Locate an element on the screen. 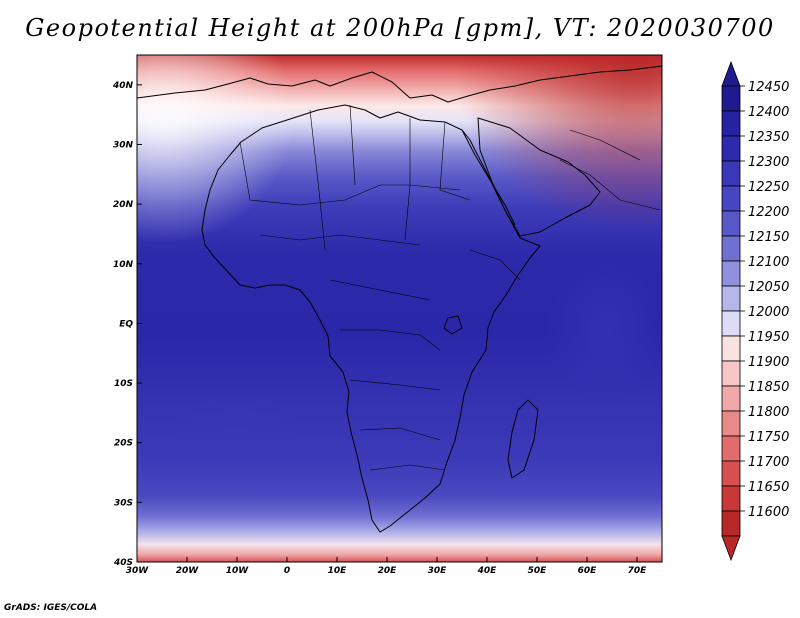 The image size is (800, 618). lon-tick-label: 30W is located at coordinates (138, 571).